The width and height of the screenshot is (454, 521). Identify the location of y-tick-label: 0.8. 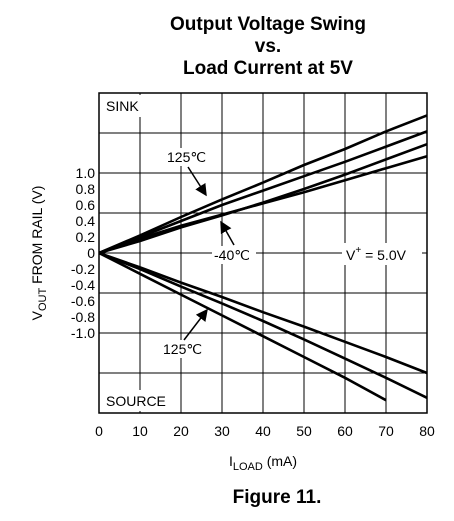
(86, 189).